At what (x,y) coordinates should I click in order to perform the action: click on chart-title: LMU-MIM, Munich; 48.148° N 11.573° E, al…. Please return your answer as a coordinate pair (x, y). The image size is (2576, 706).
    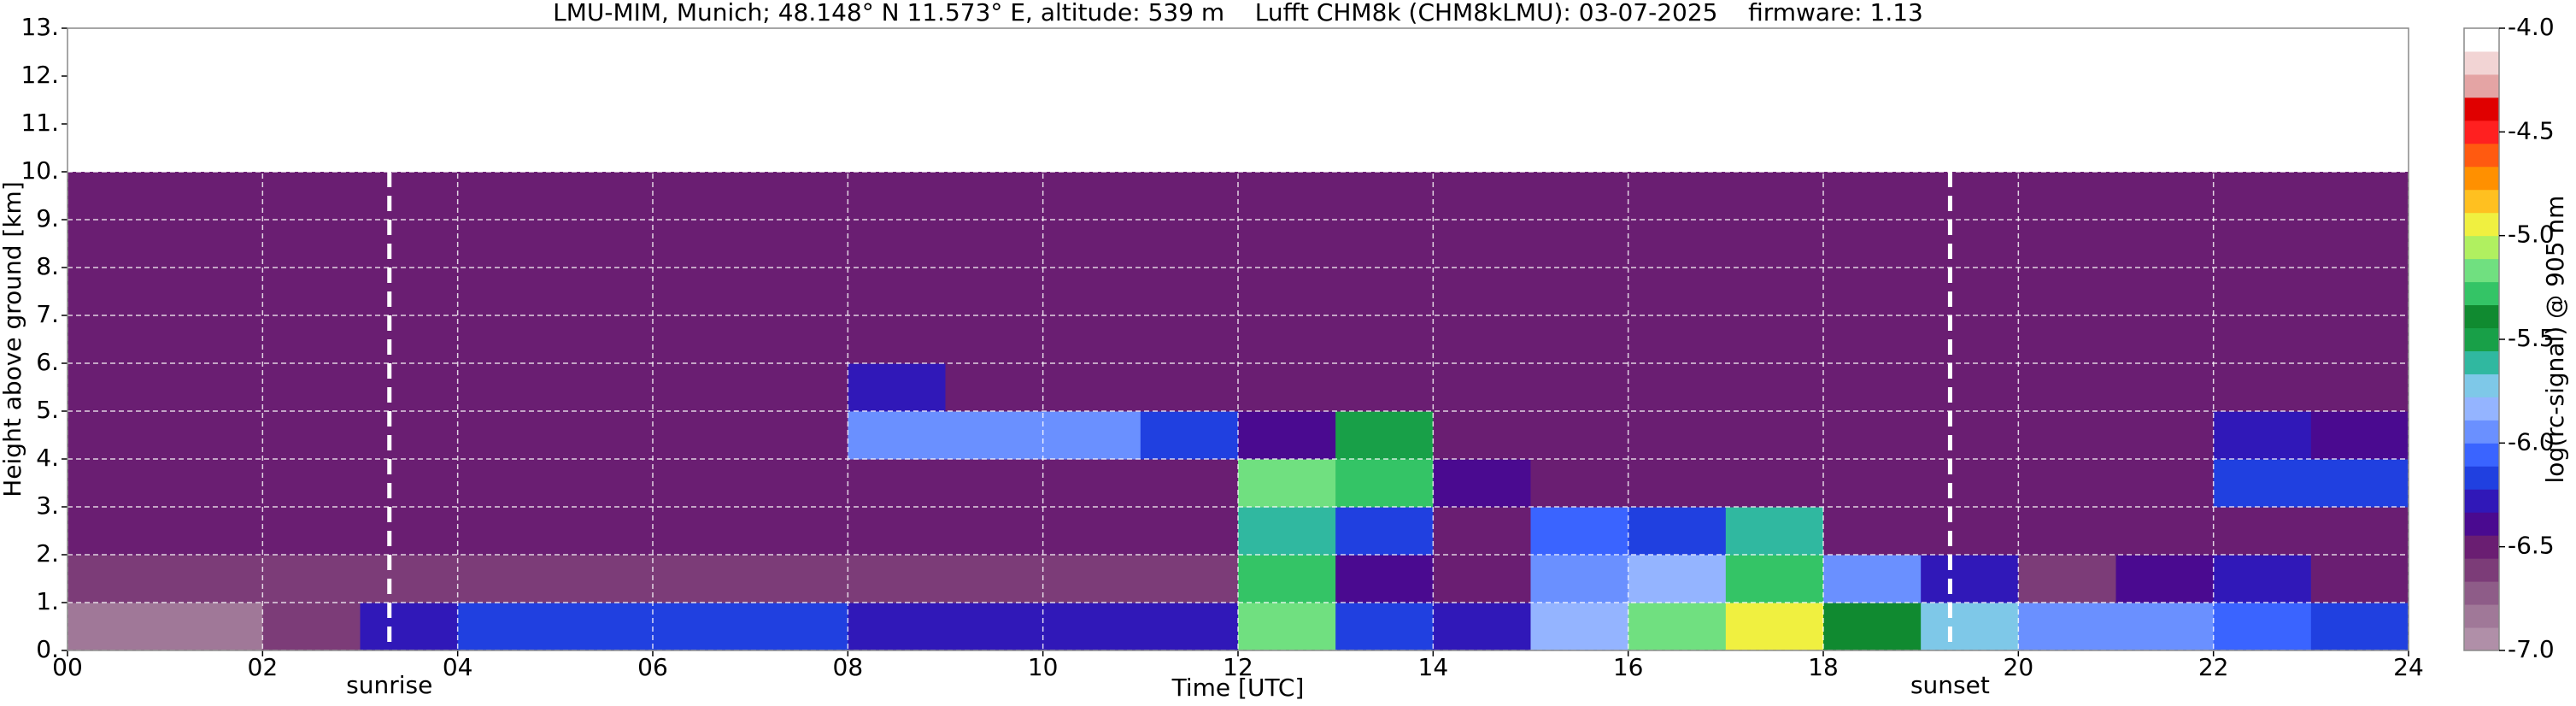
    Looking at the image, I should click on (1238, 13).